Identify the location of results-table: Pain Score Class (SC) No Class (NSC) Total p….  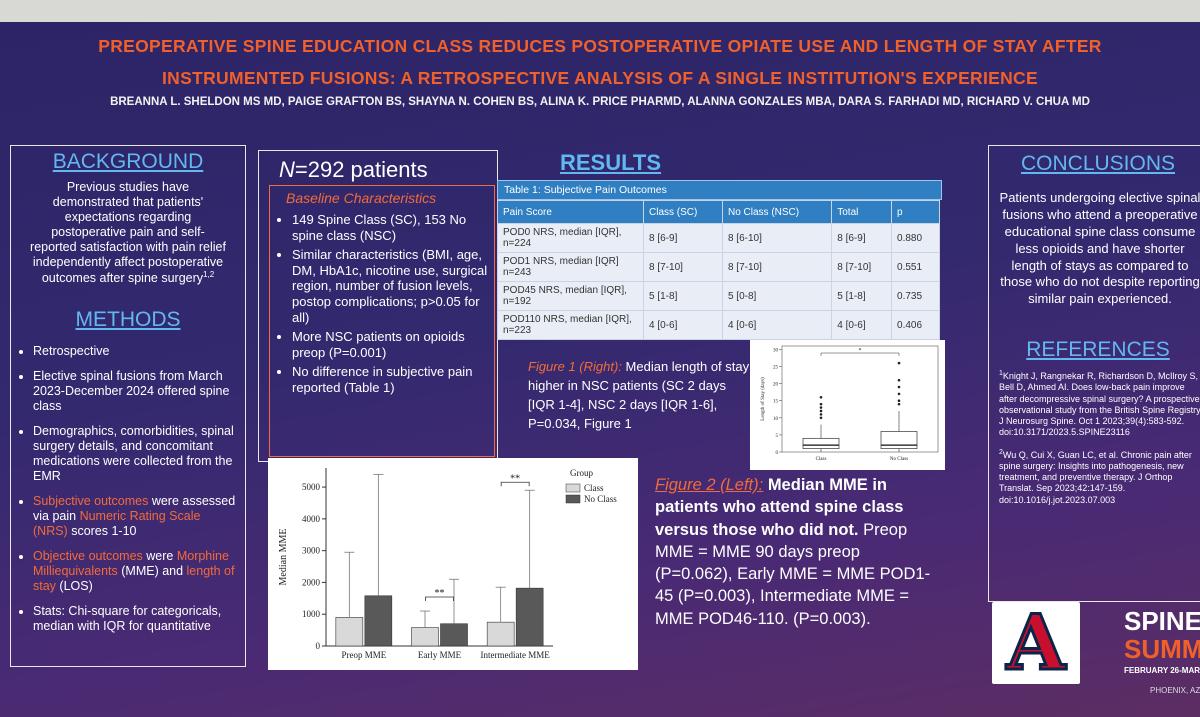
(718, 270).